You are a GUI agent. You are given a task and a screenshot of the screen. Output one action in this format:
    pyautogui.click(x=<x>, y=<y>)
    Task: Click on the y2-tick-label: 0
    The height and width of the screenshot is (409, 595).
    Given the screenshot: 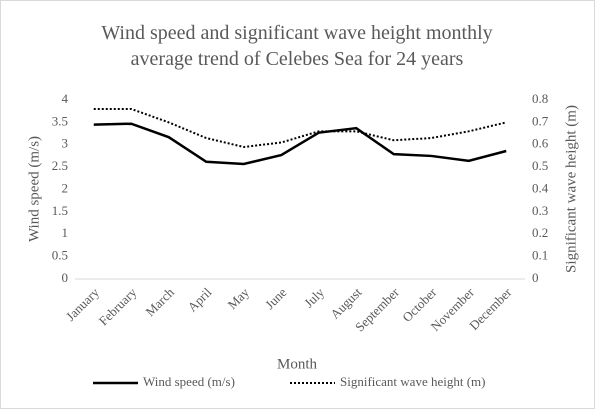 What is the action you would take?
    pyautogui.click(x=535, y=277)
    